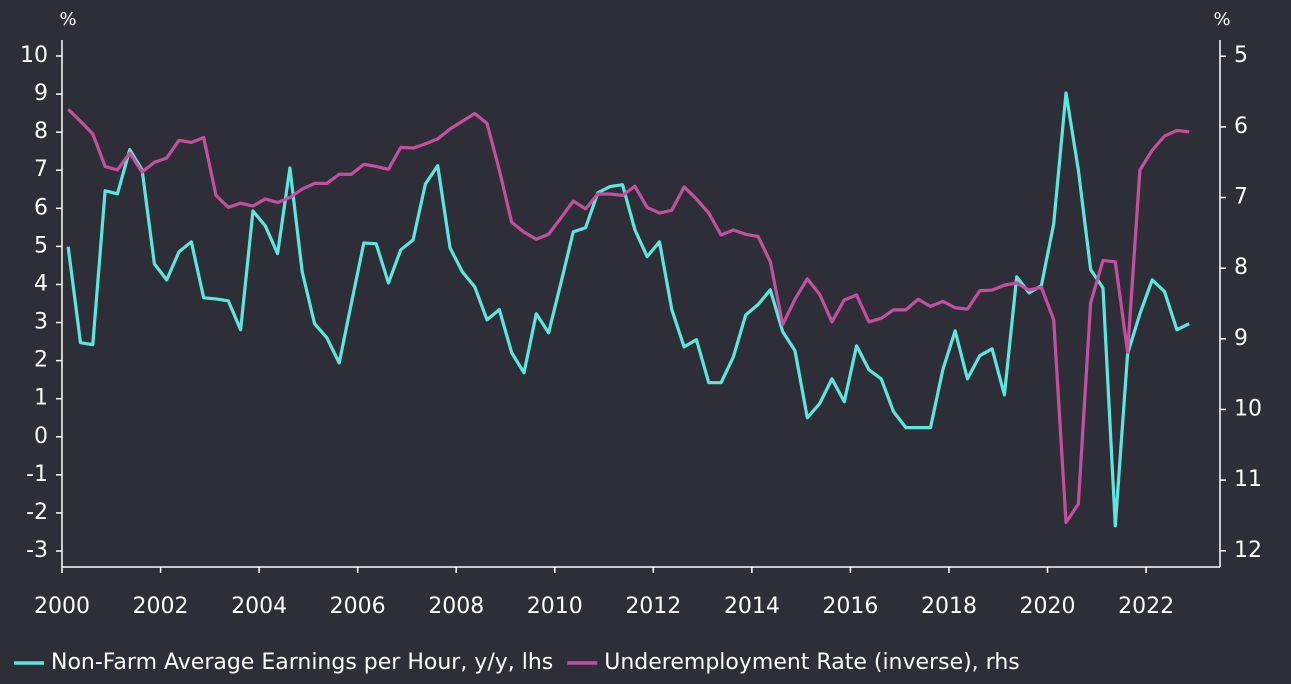 The width and height of the screenshot is (1291, 684). Describe the element at coordinates (653, 606) in the screenshot. I see `x-tick-label: 2012` at that location.